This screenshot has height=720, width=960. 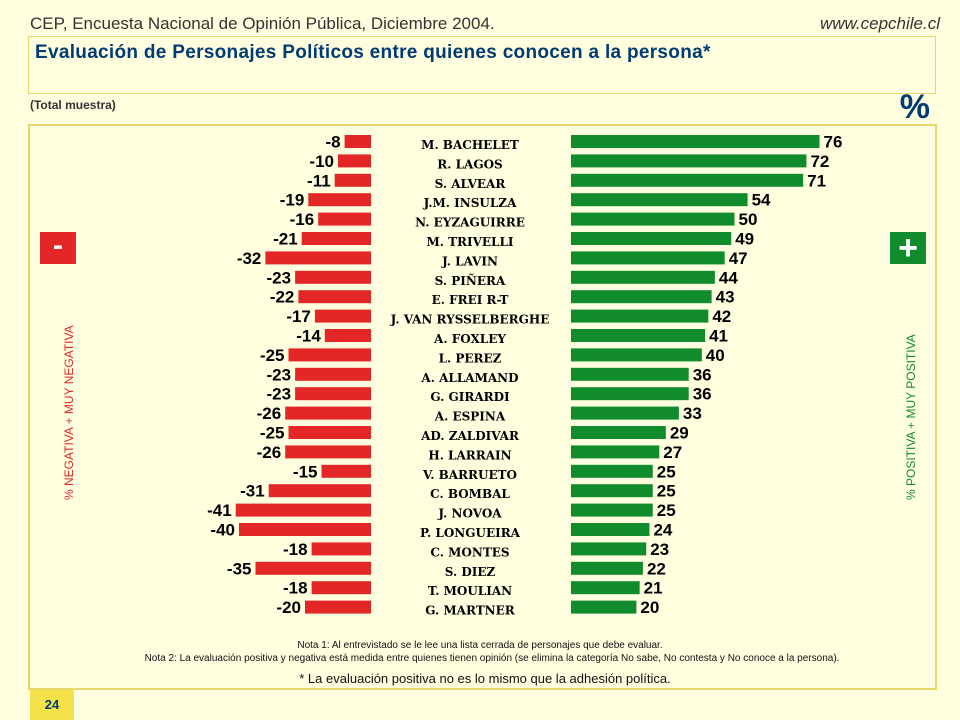 I want to click on category-label: A. ALLAMAND, so click(x=469, y=378).